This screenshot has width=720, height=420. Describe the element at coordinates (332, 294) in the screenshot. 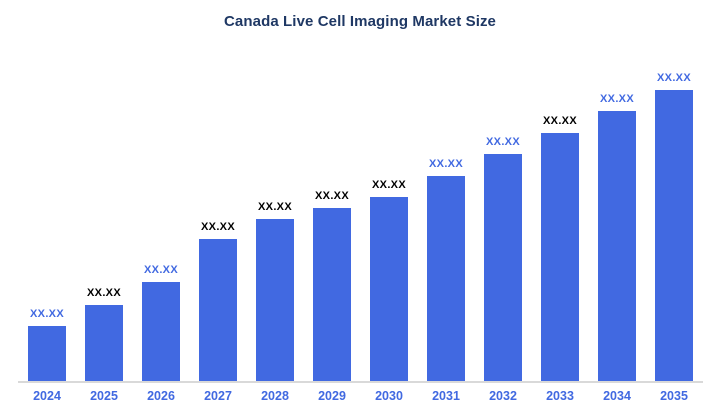

I see `bar-2029` at that location.